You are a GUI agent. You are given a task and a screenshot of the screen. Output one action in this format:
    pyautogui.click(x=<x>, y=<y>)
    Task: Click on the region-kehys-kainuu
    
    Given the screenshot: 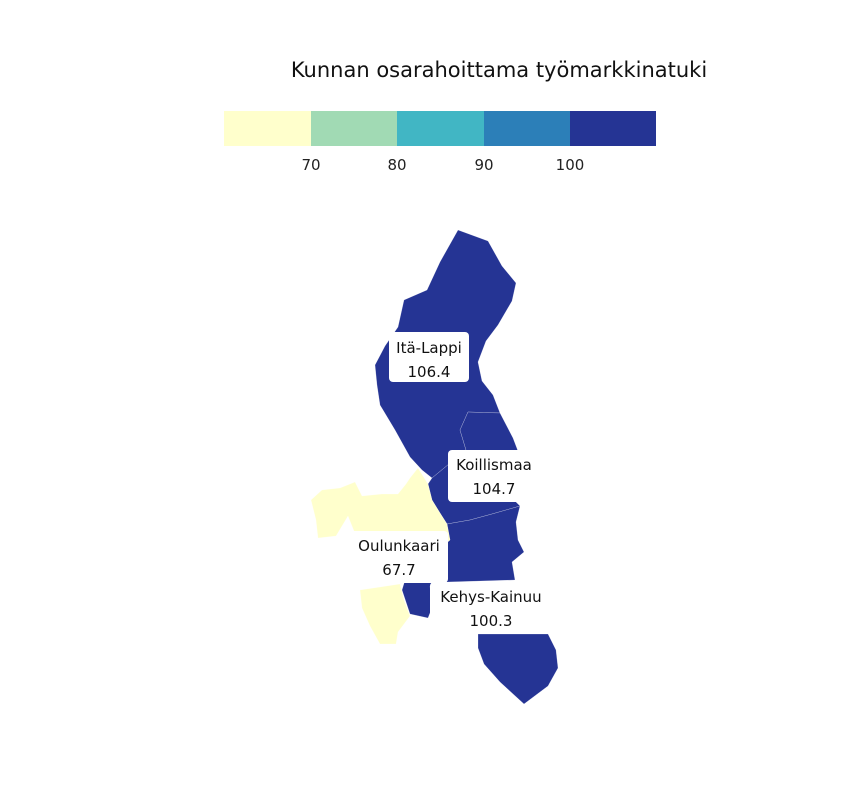 What is the action you would take?
    pyautogui.click(x=463, y=562)
    